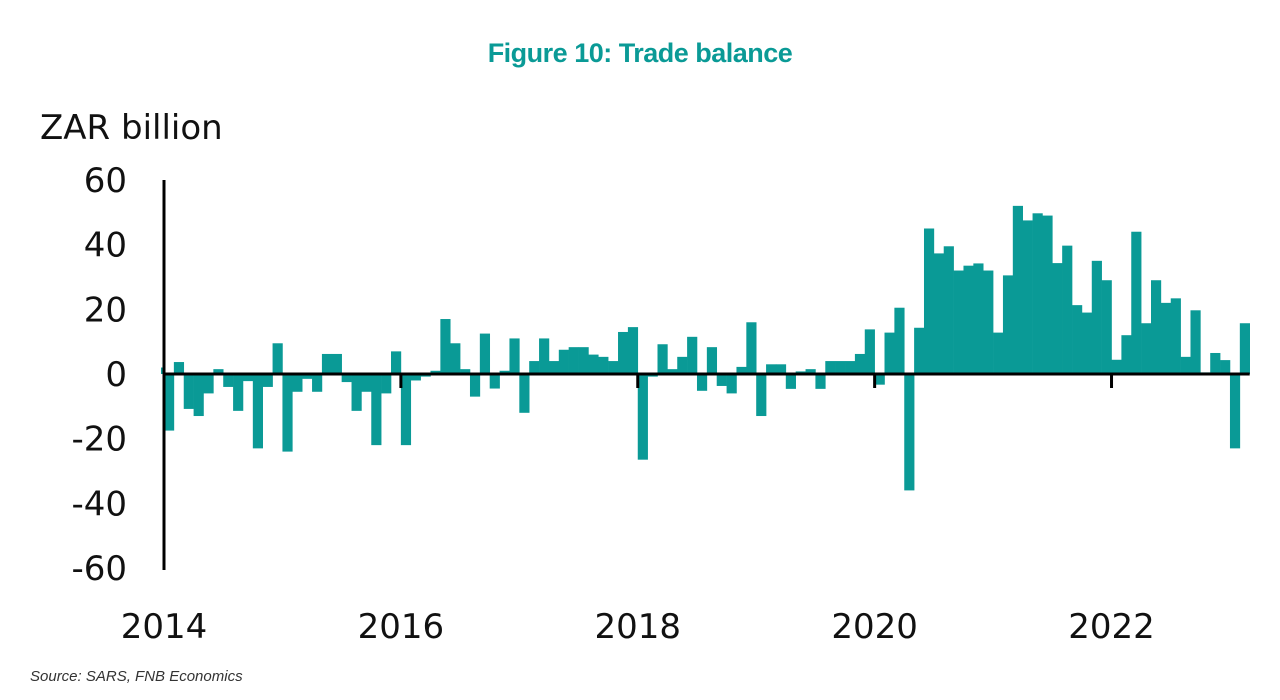 The height and width of the screenshot is (700, 1280). What do you see at coordinates (99, 504) in the screenshot?
I see `y-tick-label: -40` at bounding box center [99, 504].